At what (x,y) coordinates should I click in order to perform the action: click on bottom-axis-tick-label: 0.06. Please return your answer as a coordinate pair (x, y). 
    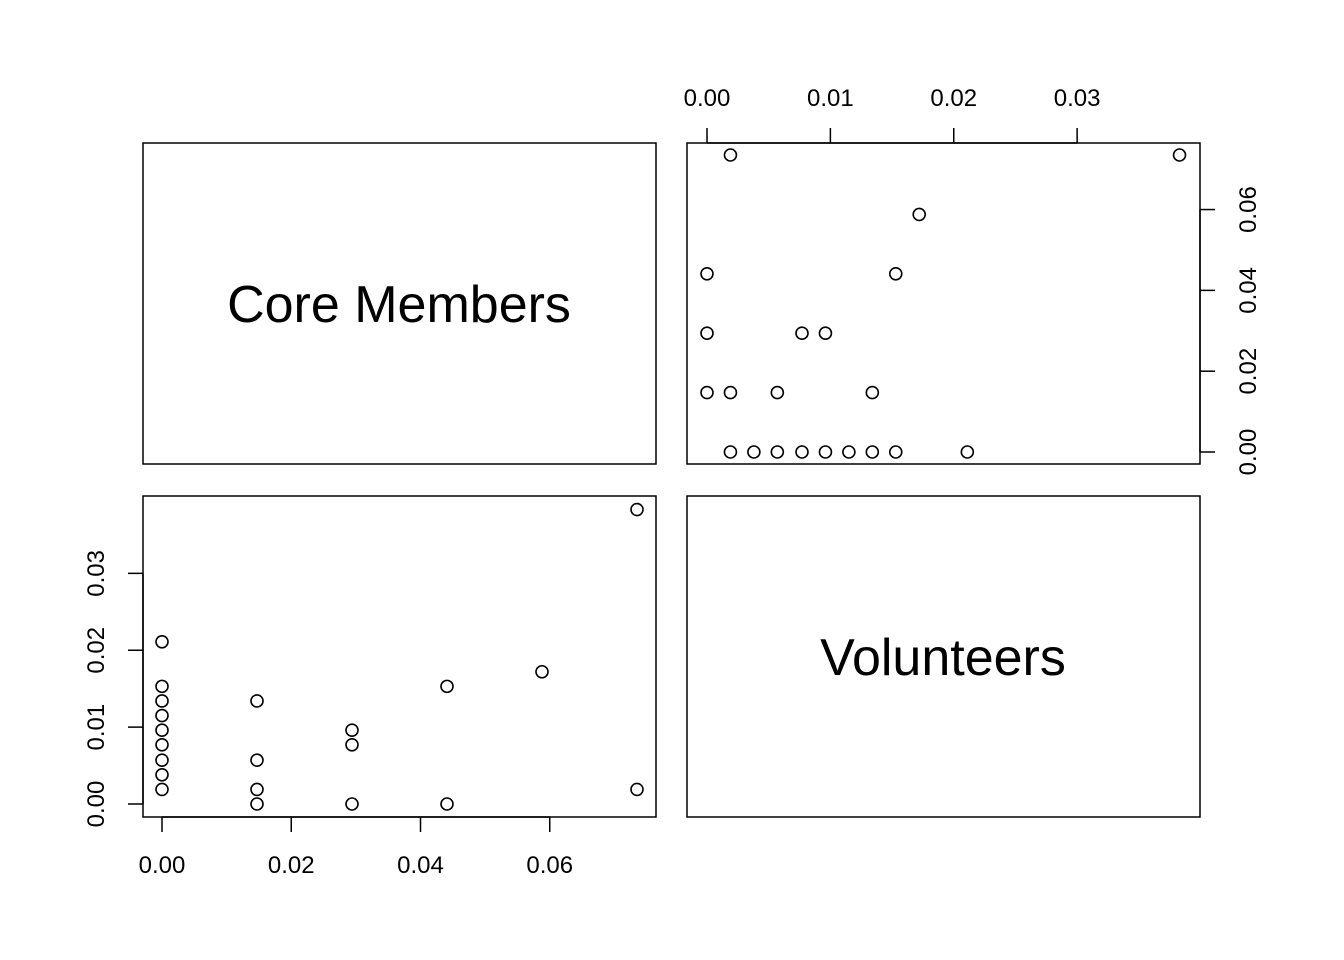
    Looking at the image, I should click on (549, 865).